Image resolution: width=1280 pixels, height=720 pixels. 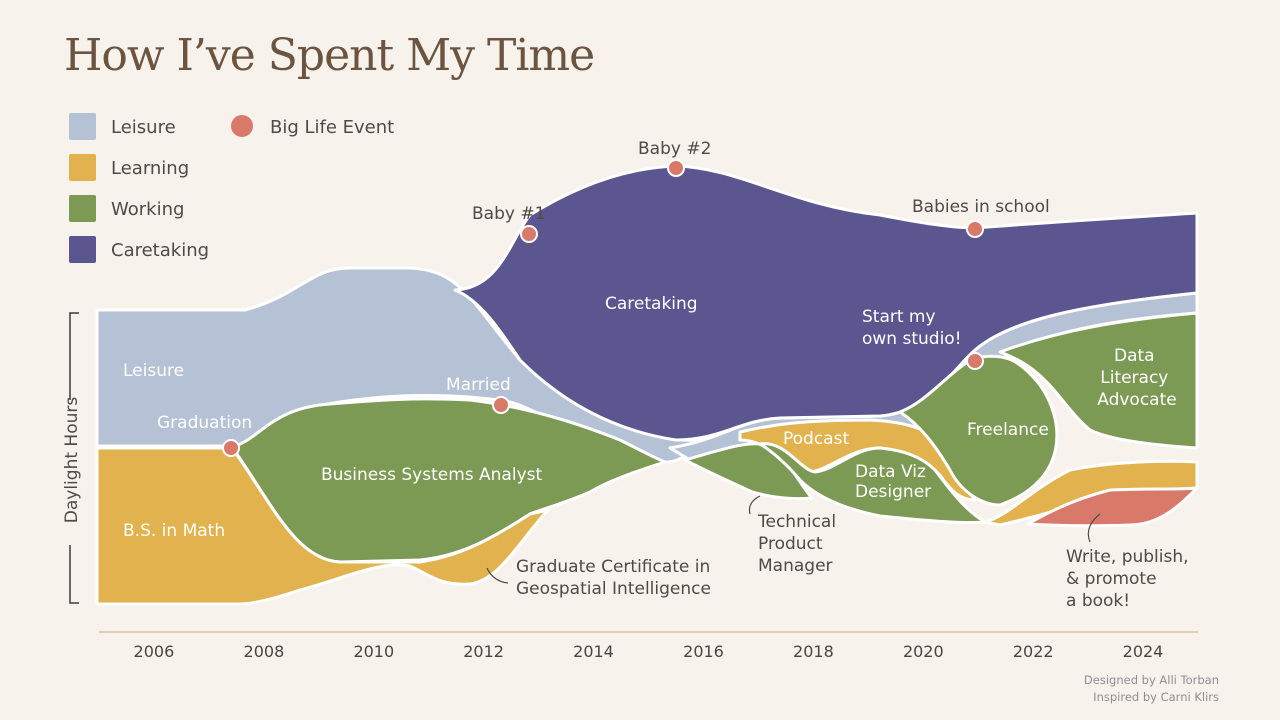 What do you see at coordinates (242, 126) in the screenshot?
I see `legend-event-dot` at bounding box center [242, 126].